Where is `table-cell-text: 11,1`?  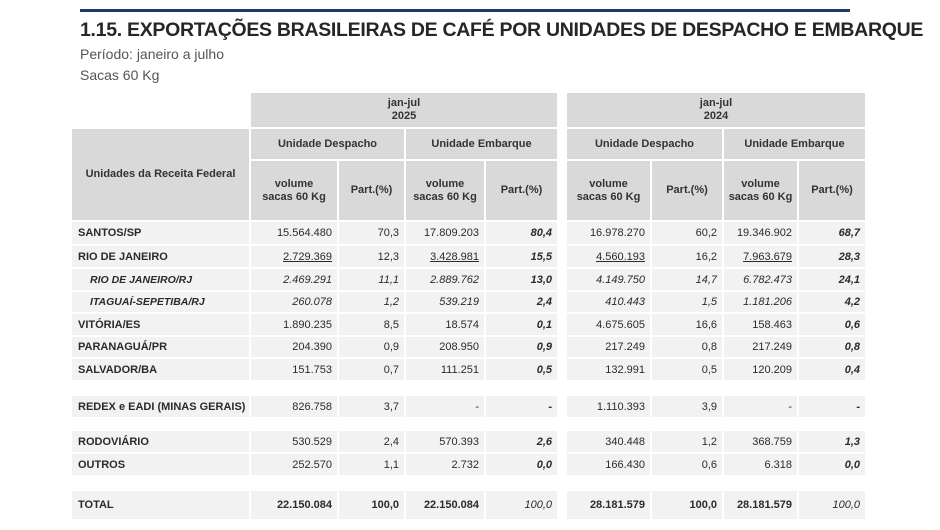 table-cell-text: 11,1 is located at coordinates (388, 279).